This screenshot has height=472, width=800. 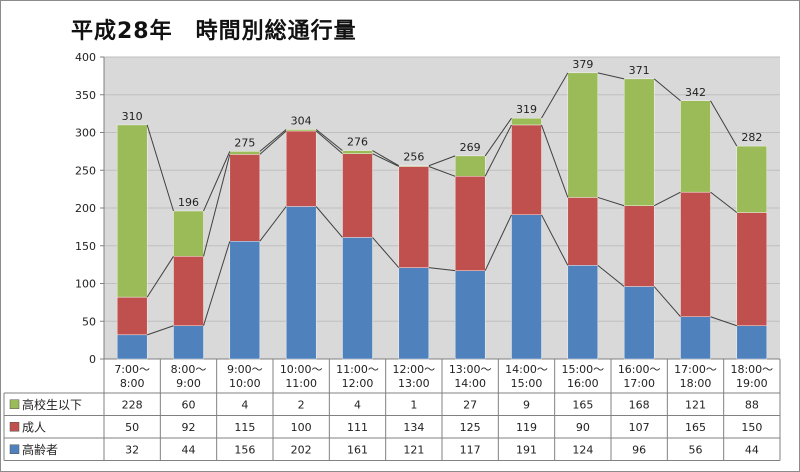 What do you see at coordinates (470, 147) in the screenshot?
I see `total-label: 269` at bounding box center [470, 147].